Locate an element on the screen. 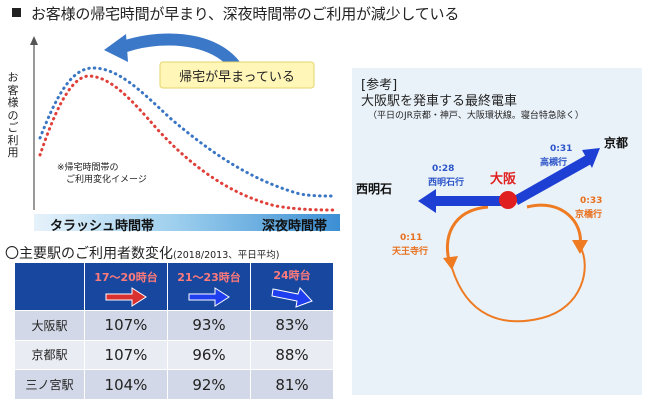 This screenshot has height=403, width=650. table-cell: 81% is located at coordinates (292, 384).